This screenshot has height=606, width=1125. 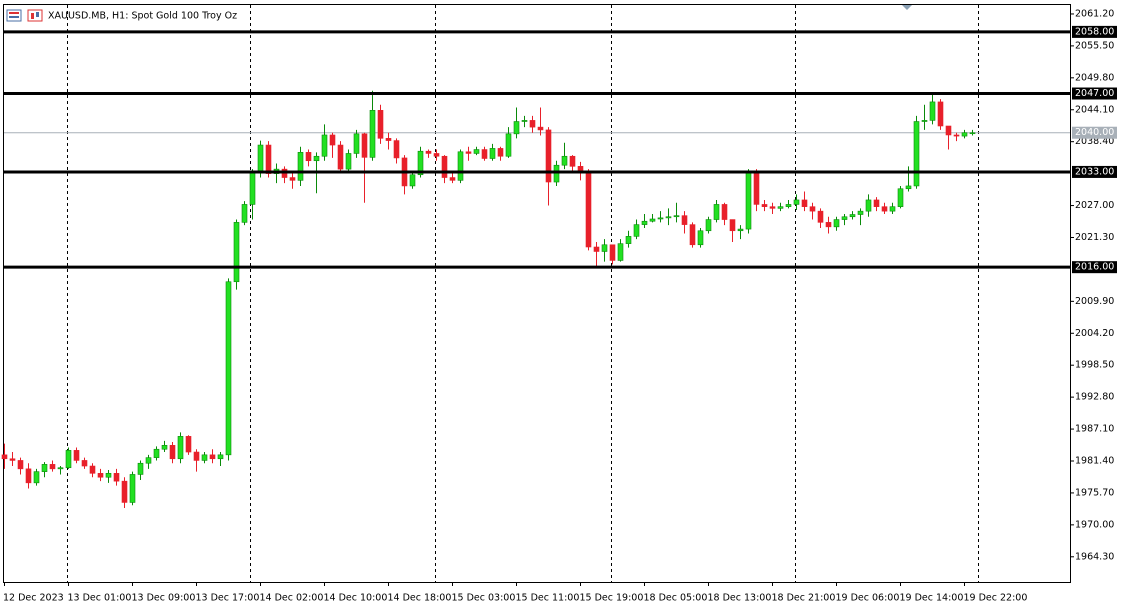 I want to click on shift-marker, so click(x=907, y=7).